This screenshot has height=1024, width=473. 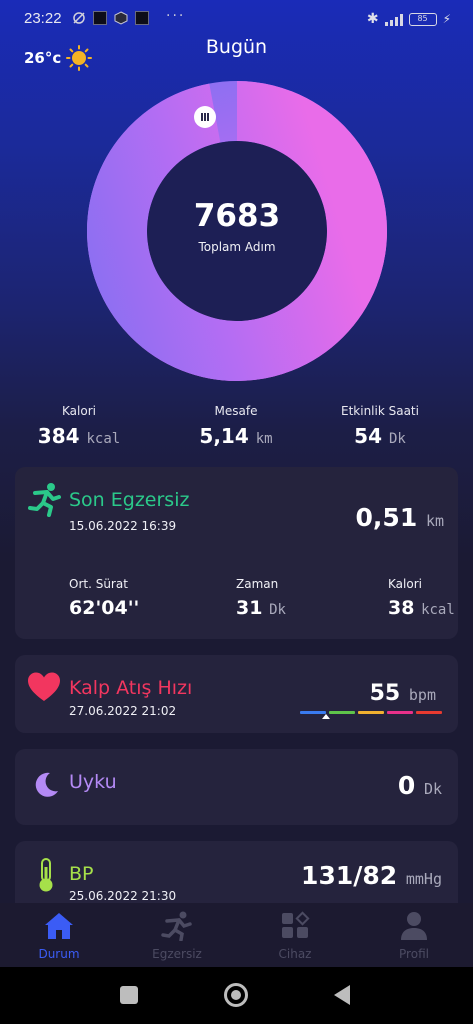 I want to click on sleep-value: 0, so click(x=406, y=785).